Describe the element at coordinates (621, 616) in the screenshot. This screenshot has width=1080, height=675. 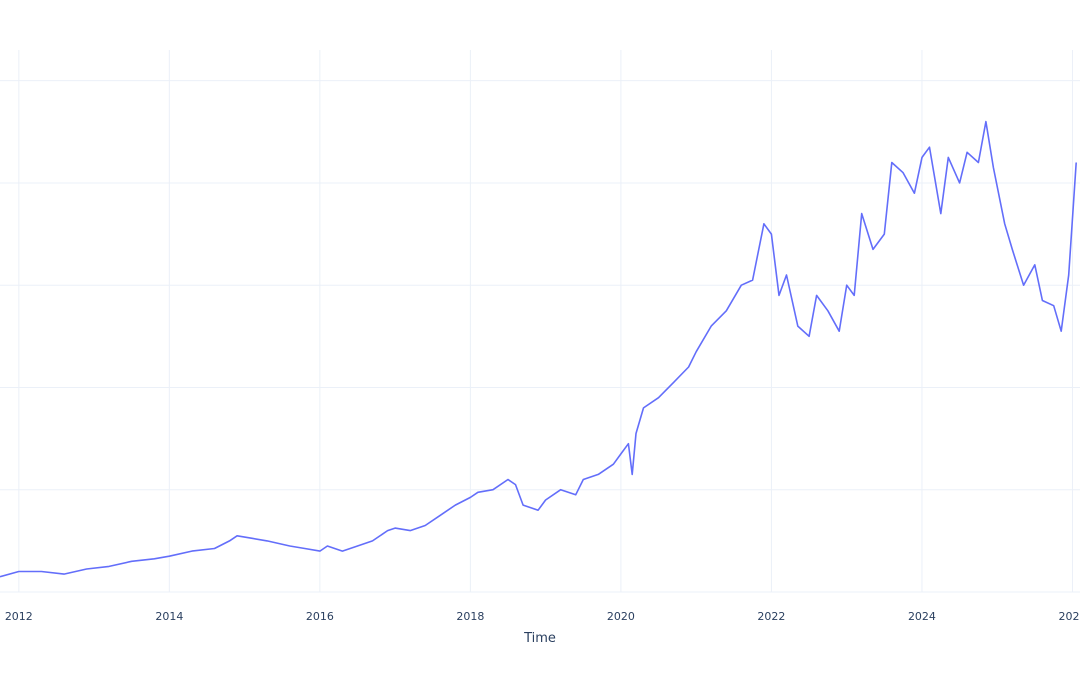
I see `x-tick-label-4: 2020` at that location.